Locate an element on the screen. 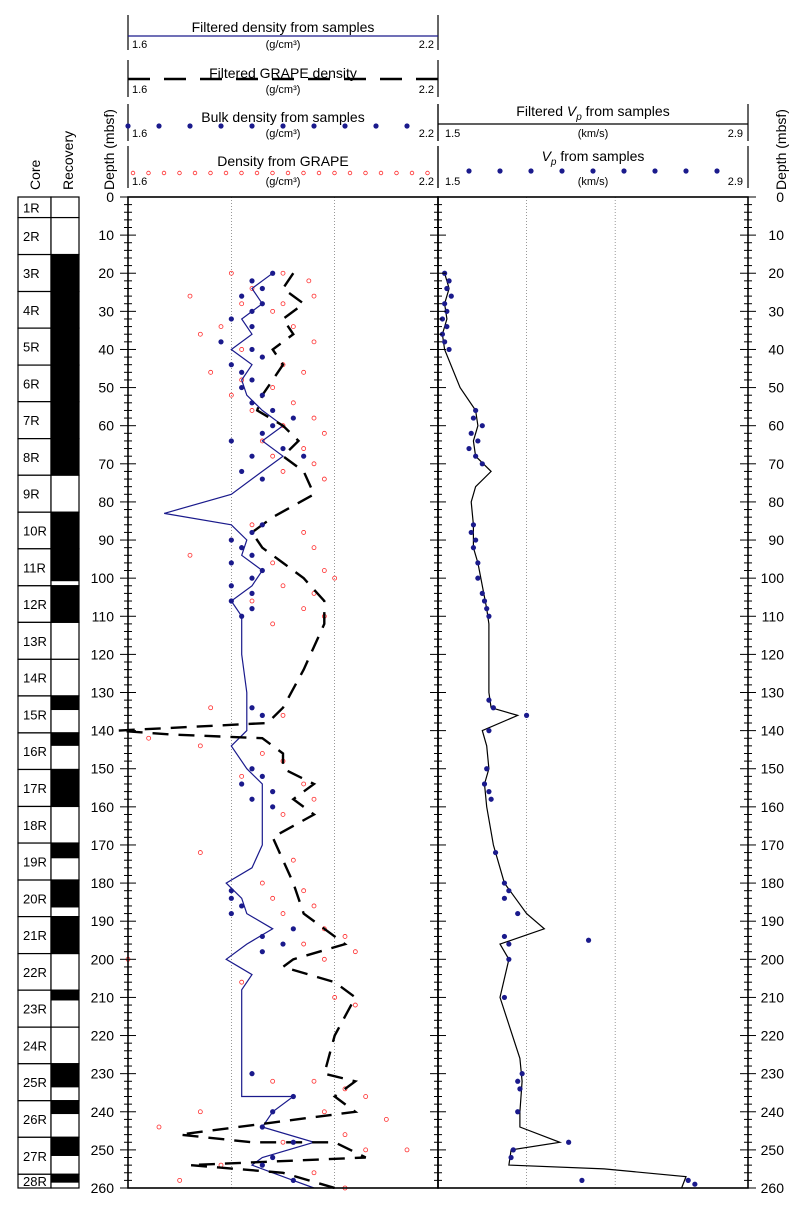  depth-tick-label-right: 180 is located at coordinates (773, 883).